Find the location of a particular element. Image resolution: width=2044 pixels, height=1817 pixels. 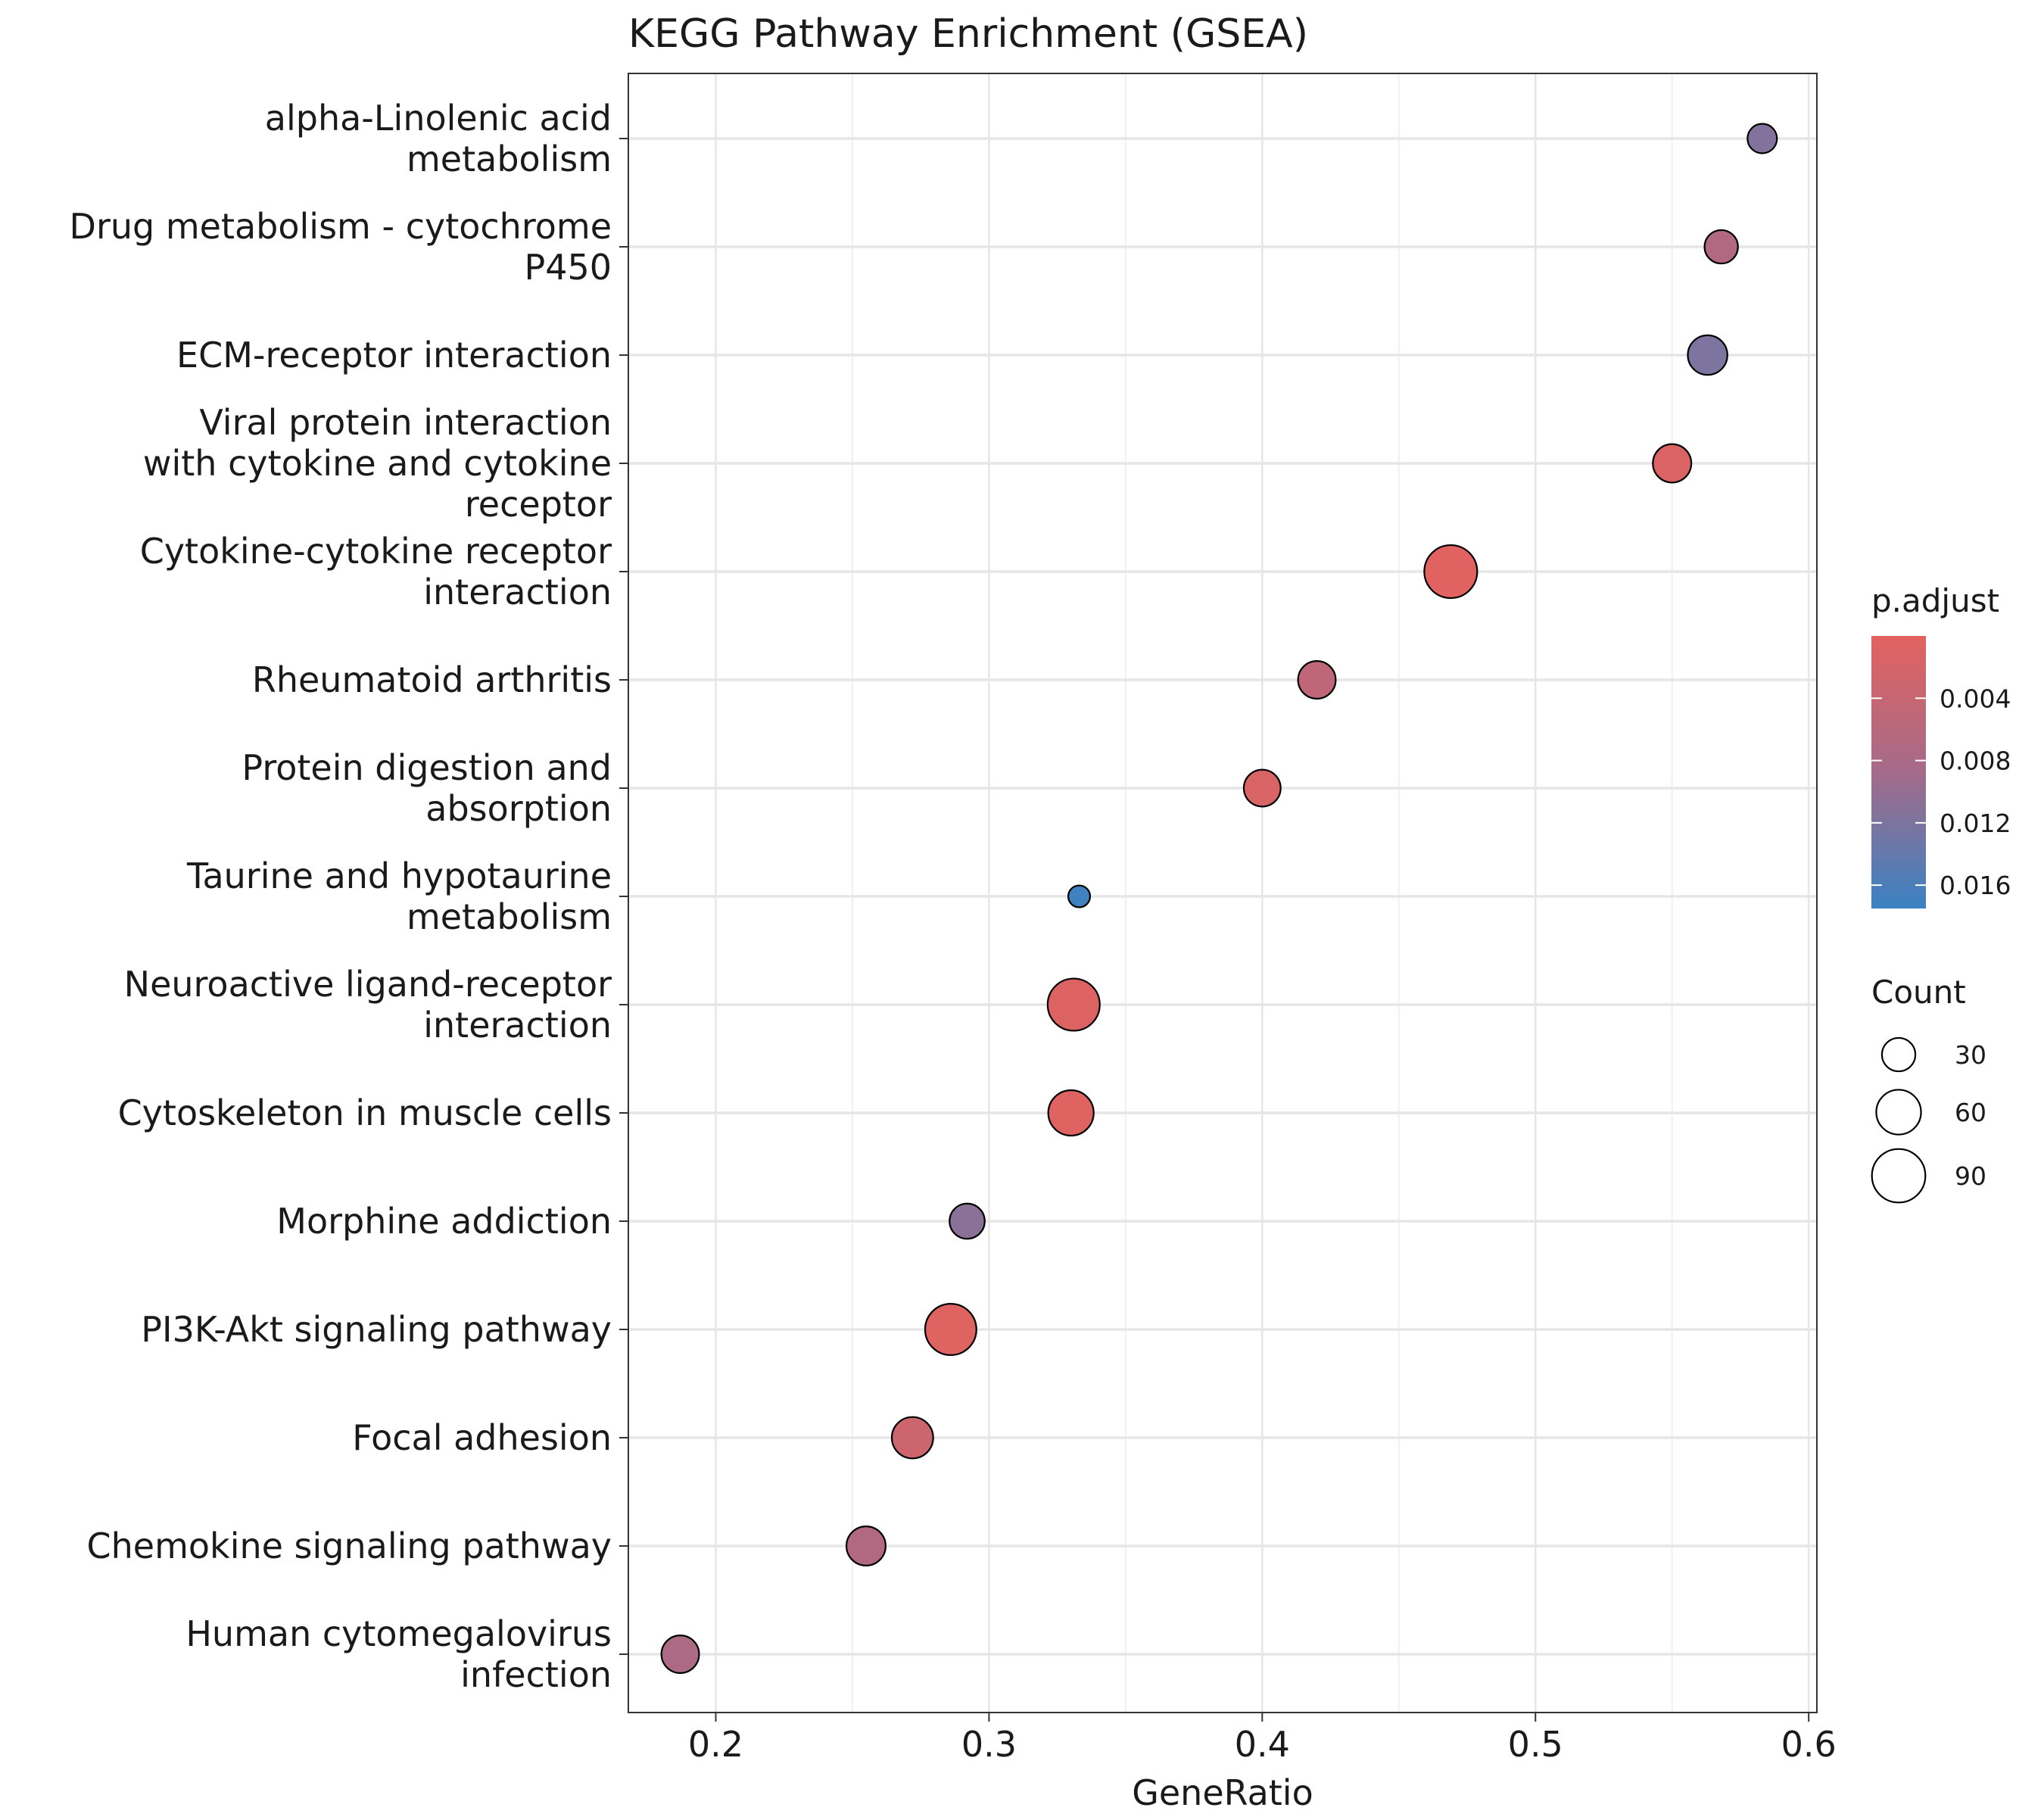

y-tick-label: Cytokine-cytokine receptor is located at coordinates (376, 551).